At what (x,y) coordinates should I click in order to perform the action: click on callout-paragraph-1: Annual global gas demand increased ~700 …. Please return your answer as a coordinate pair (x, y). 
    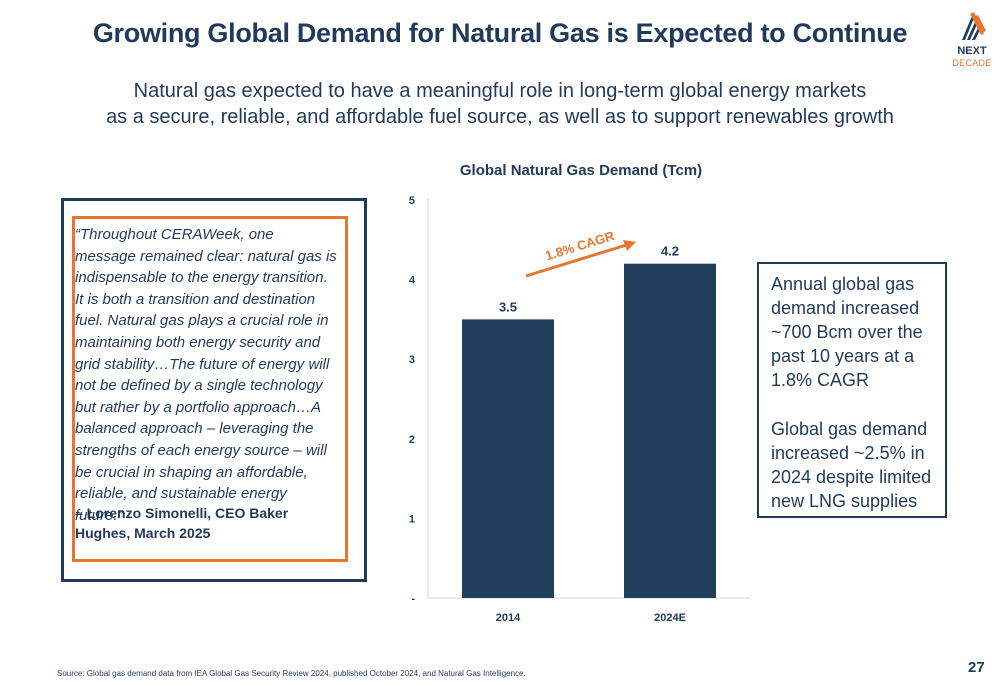
    Looking at the image, I should click on (847, 332).